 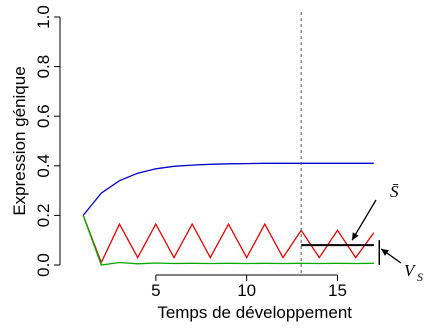 I want to click on x-tick-label: 10, so click(x=246, y=290).